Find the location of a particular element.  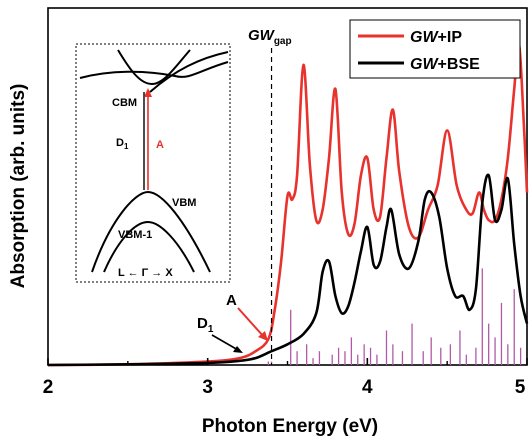

gw-gap-label-sub: gap is located at coordinates (283, 41).